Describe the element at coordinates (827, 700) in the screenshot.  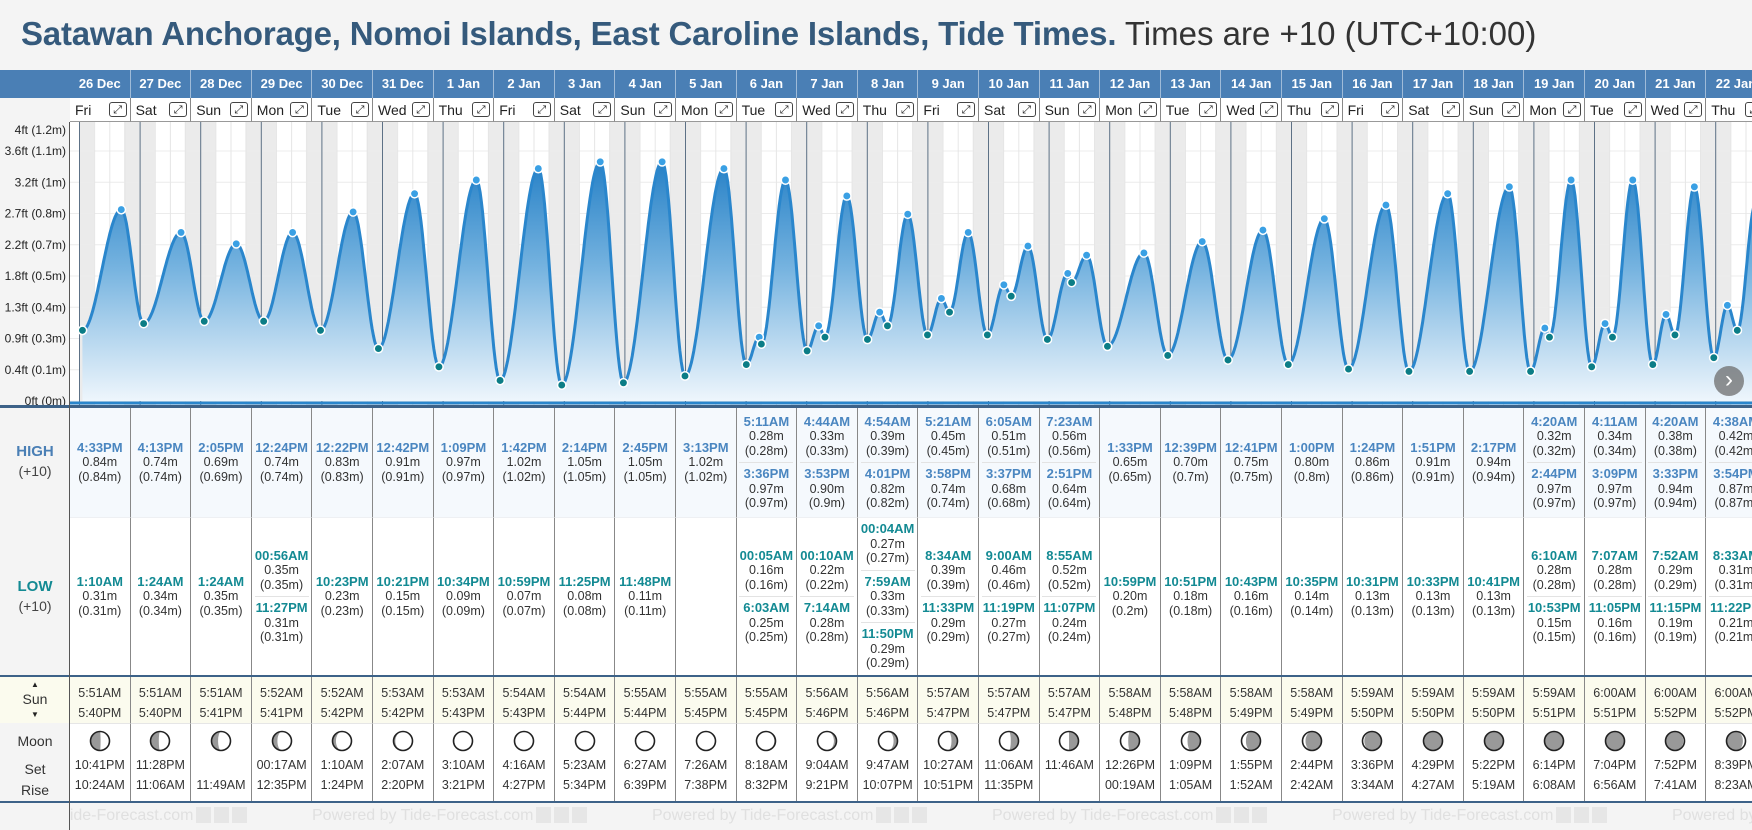
I see `sun-cell: 5:56AM 5:46PM` at that location.